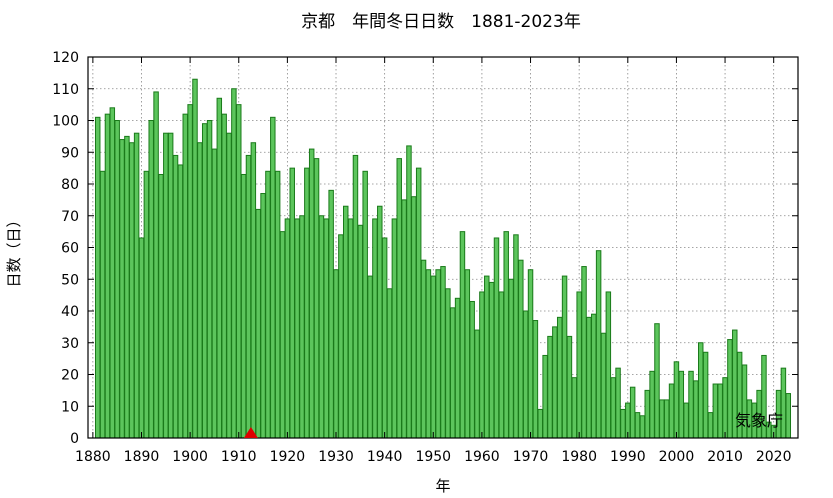 The image size is (833, 498). What do you see at coordinates (759, 420) in the screenshot?
I see `credit-label: 気象庁` at bounding box center [759, 420].